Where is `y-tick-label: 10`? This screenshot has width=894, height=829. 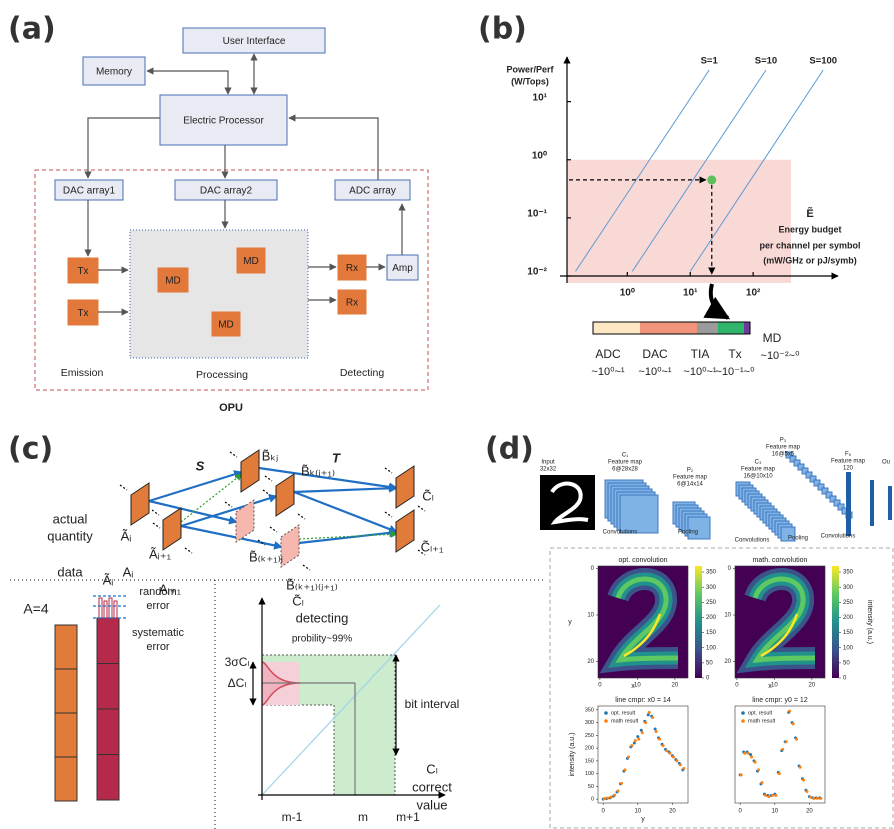
y-tick-label: 10 is located at coordinates (590, 616).